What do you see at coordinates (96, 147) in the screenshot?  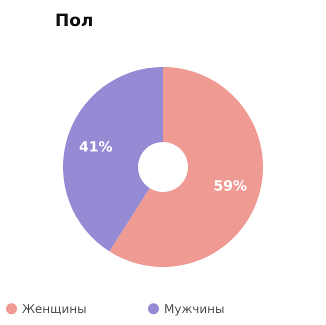 I see `data-label: 41%` at bounding box center [96, 147].